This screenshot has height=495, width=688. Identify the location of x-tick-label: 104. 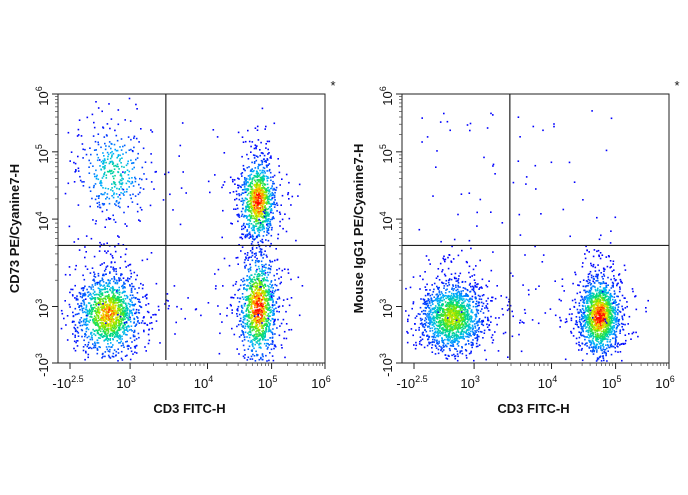
(203, 382).